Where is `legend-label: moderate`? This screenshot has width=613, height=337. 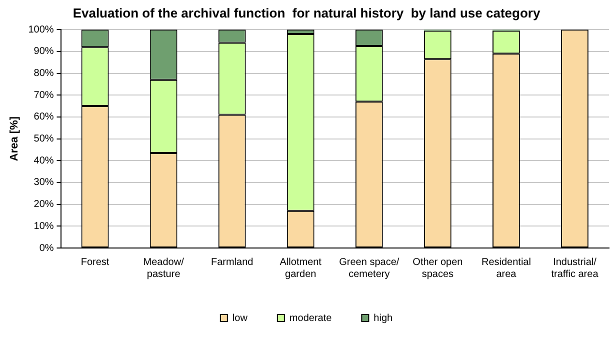
legend-label: moderate is located at coordinates (310, 318).